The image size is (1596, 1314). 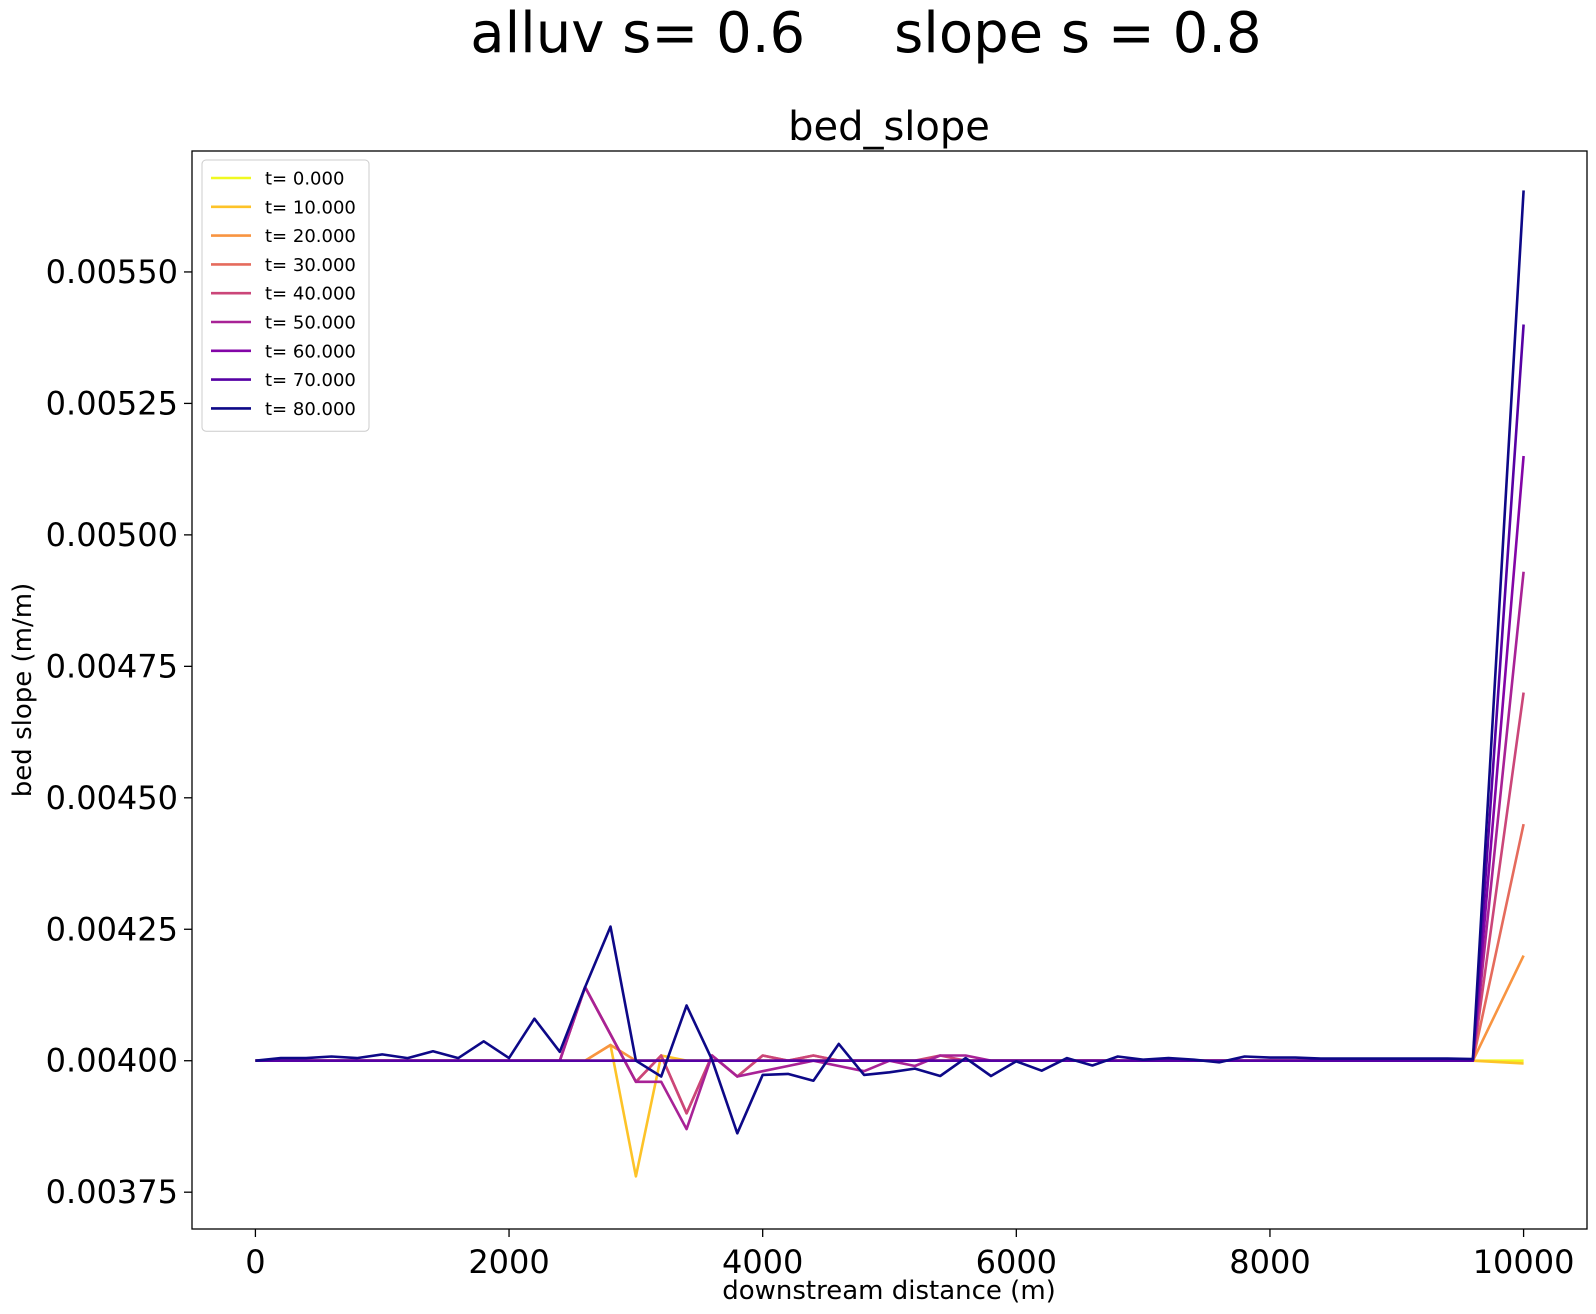 I want to click on legend-label: t= 50.000, so click(x=310, y=323).